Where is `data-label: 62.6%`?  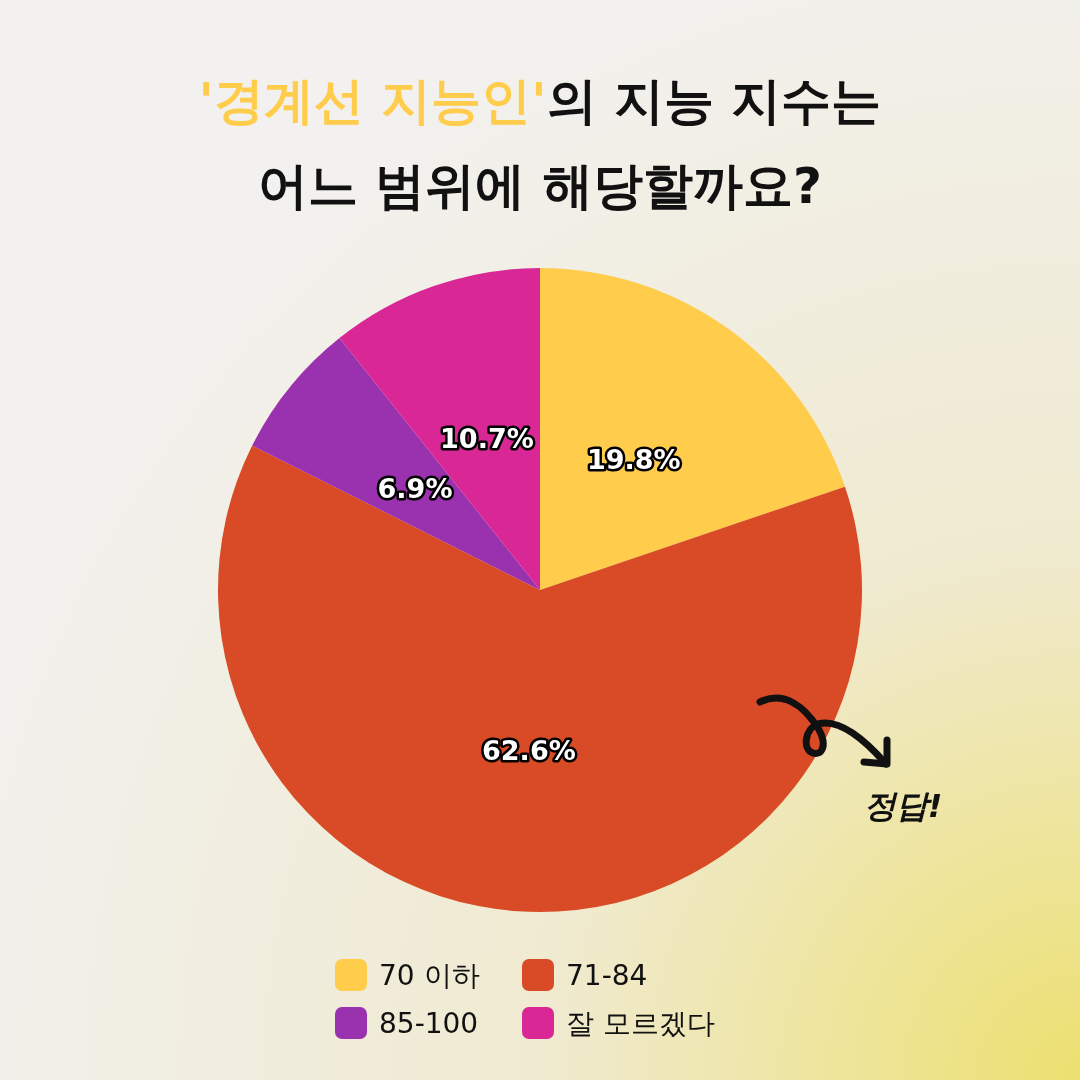
data-label: 62.6% is located at coordinates (529, 751).